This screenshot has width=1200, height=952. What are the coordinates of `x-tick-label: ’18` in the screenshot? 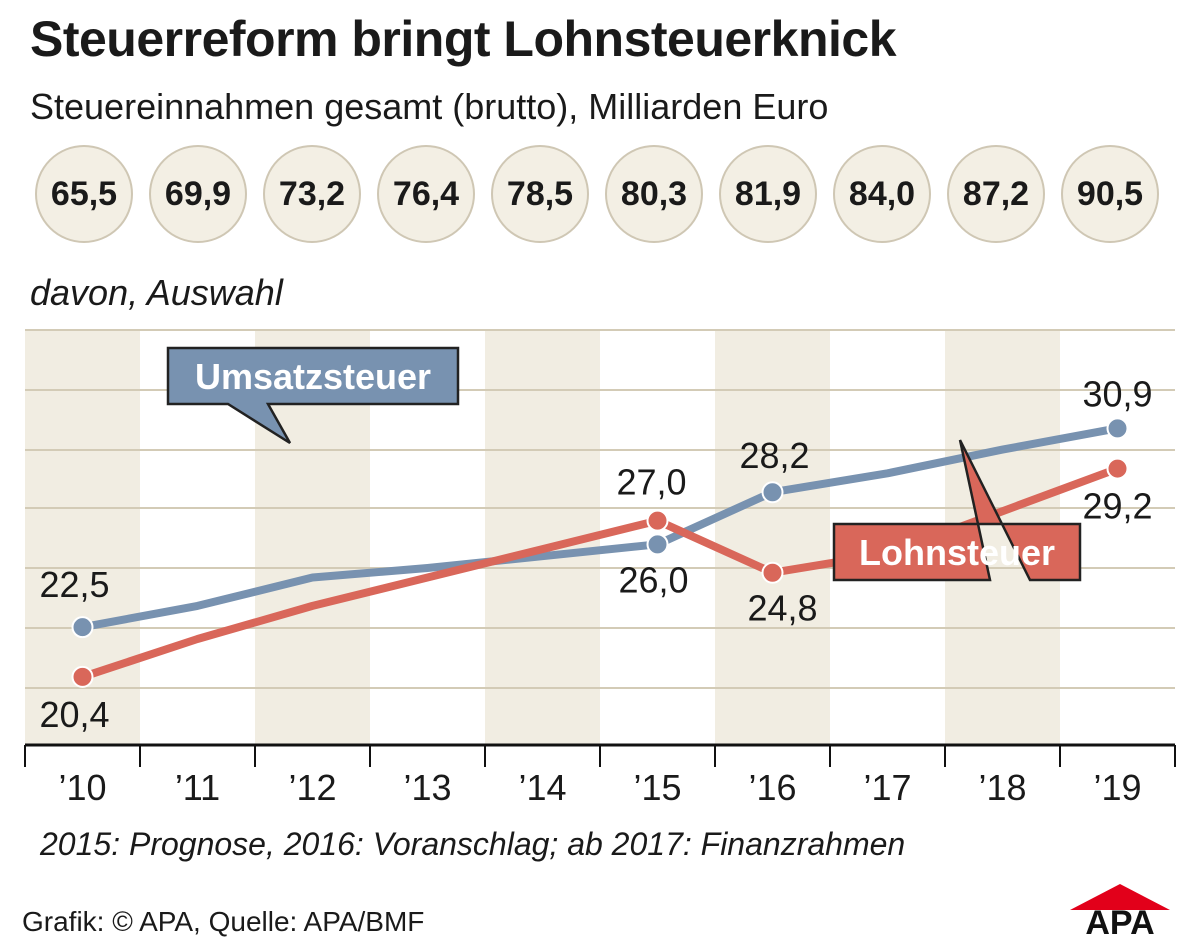 It's located at (1002, 787).